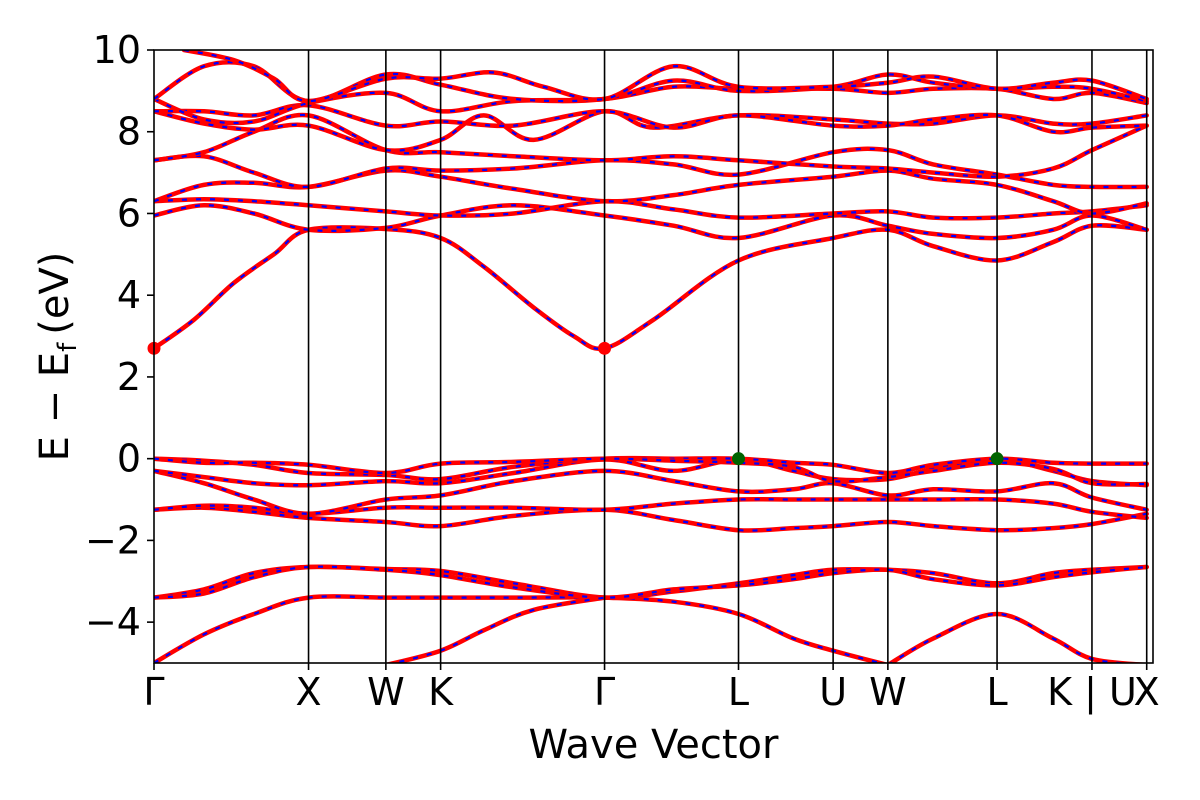  What do you see at coordinates (654, 745) in the screenshot?
I see `x-axis-label: Wave Vector` at bounding box center [654, 745].